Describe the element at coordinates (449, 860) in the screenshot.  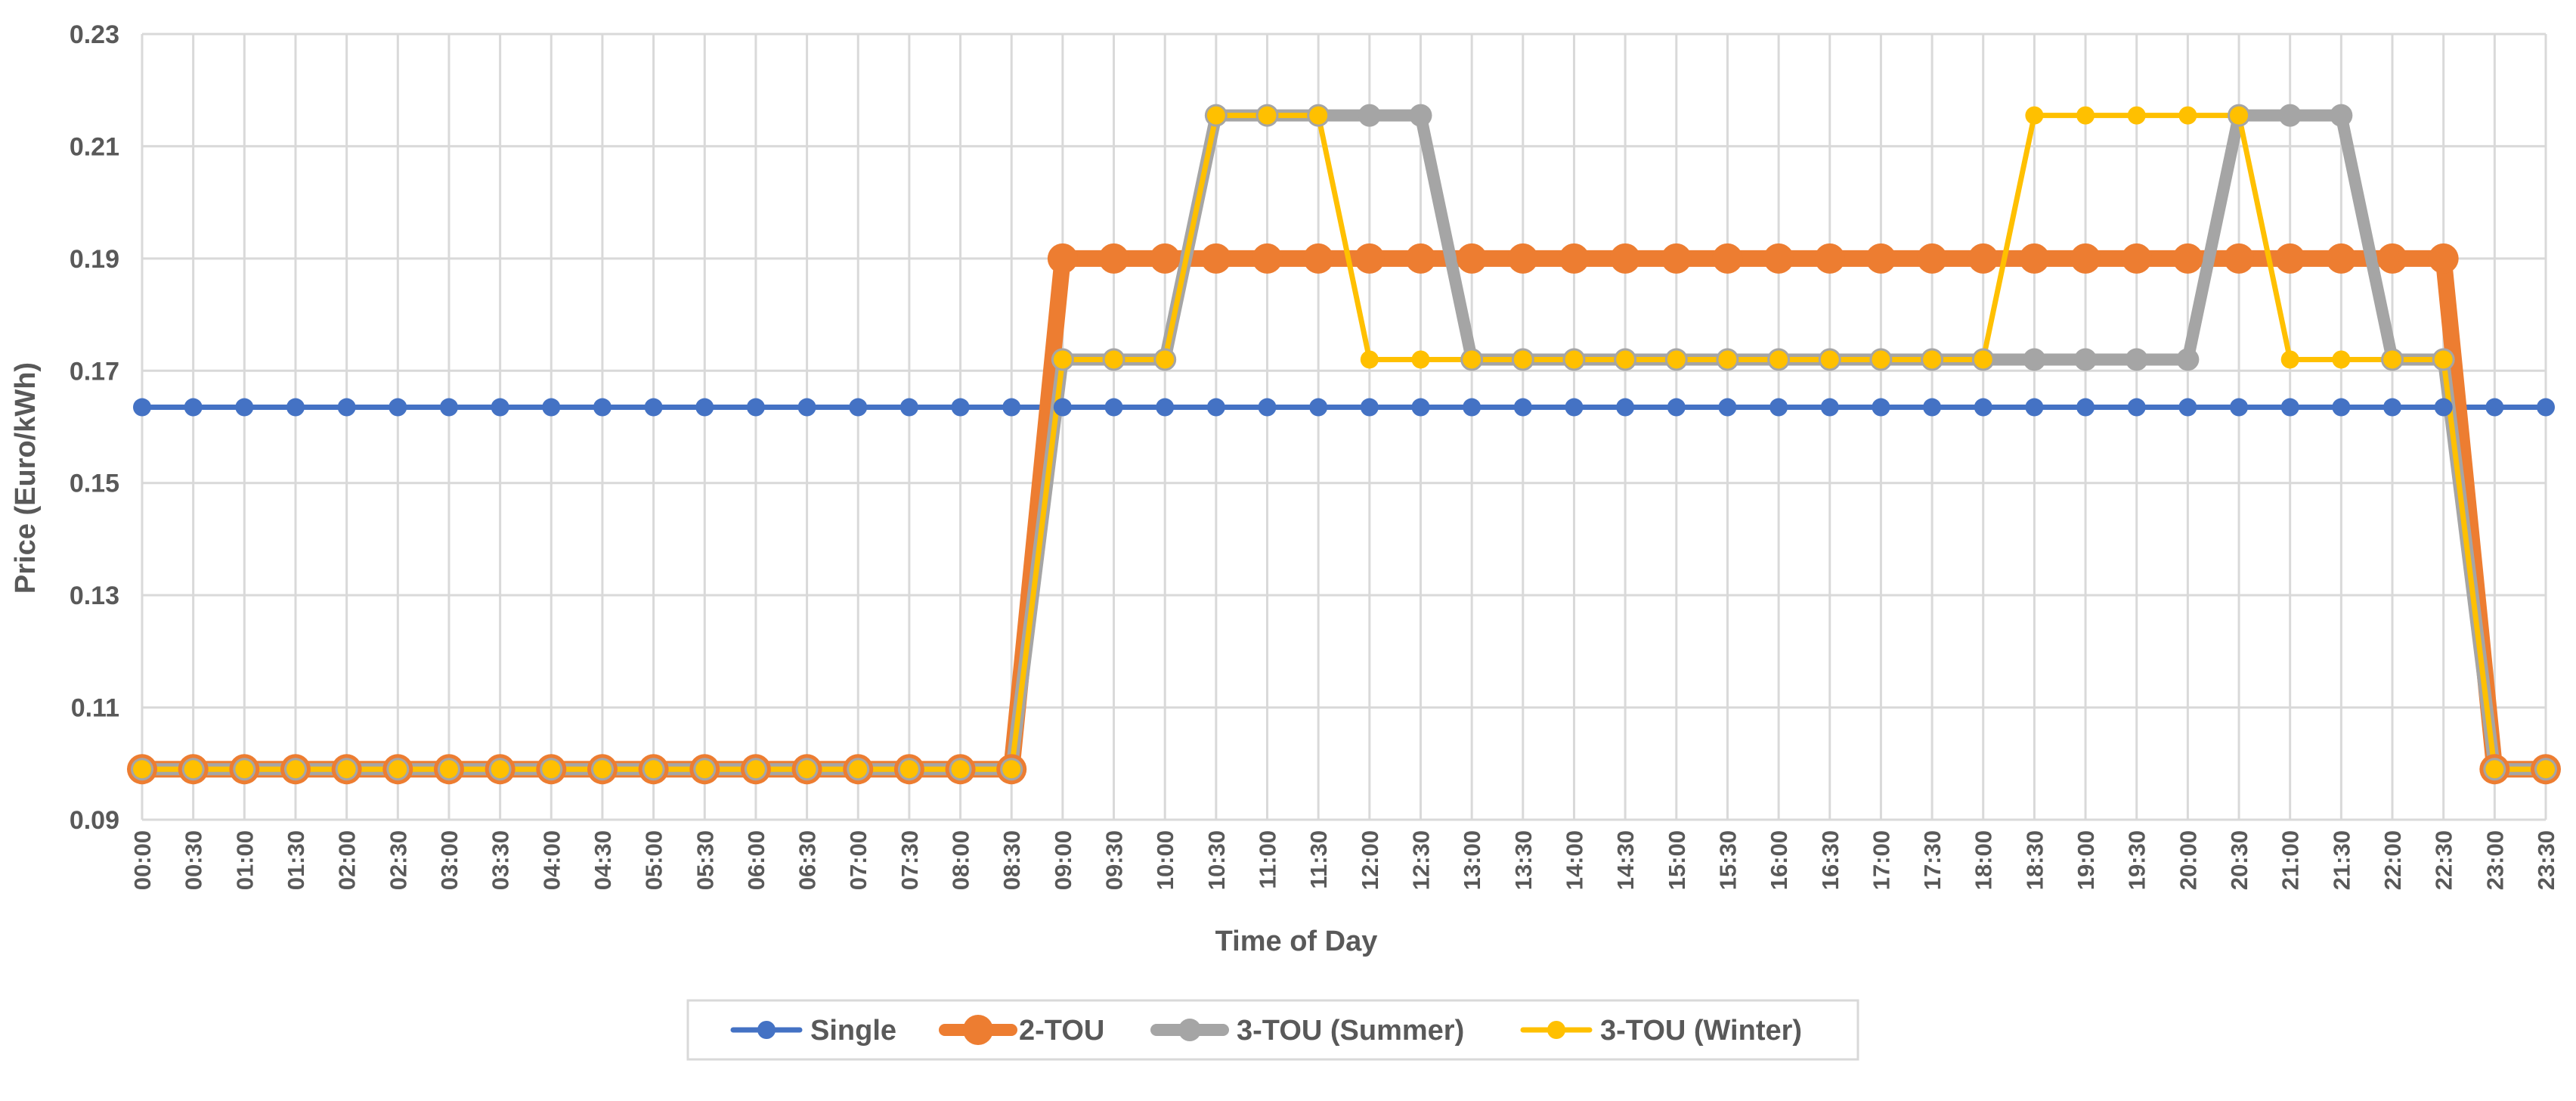
I see `x-tick-label: 03:00` at that location.